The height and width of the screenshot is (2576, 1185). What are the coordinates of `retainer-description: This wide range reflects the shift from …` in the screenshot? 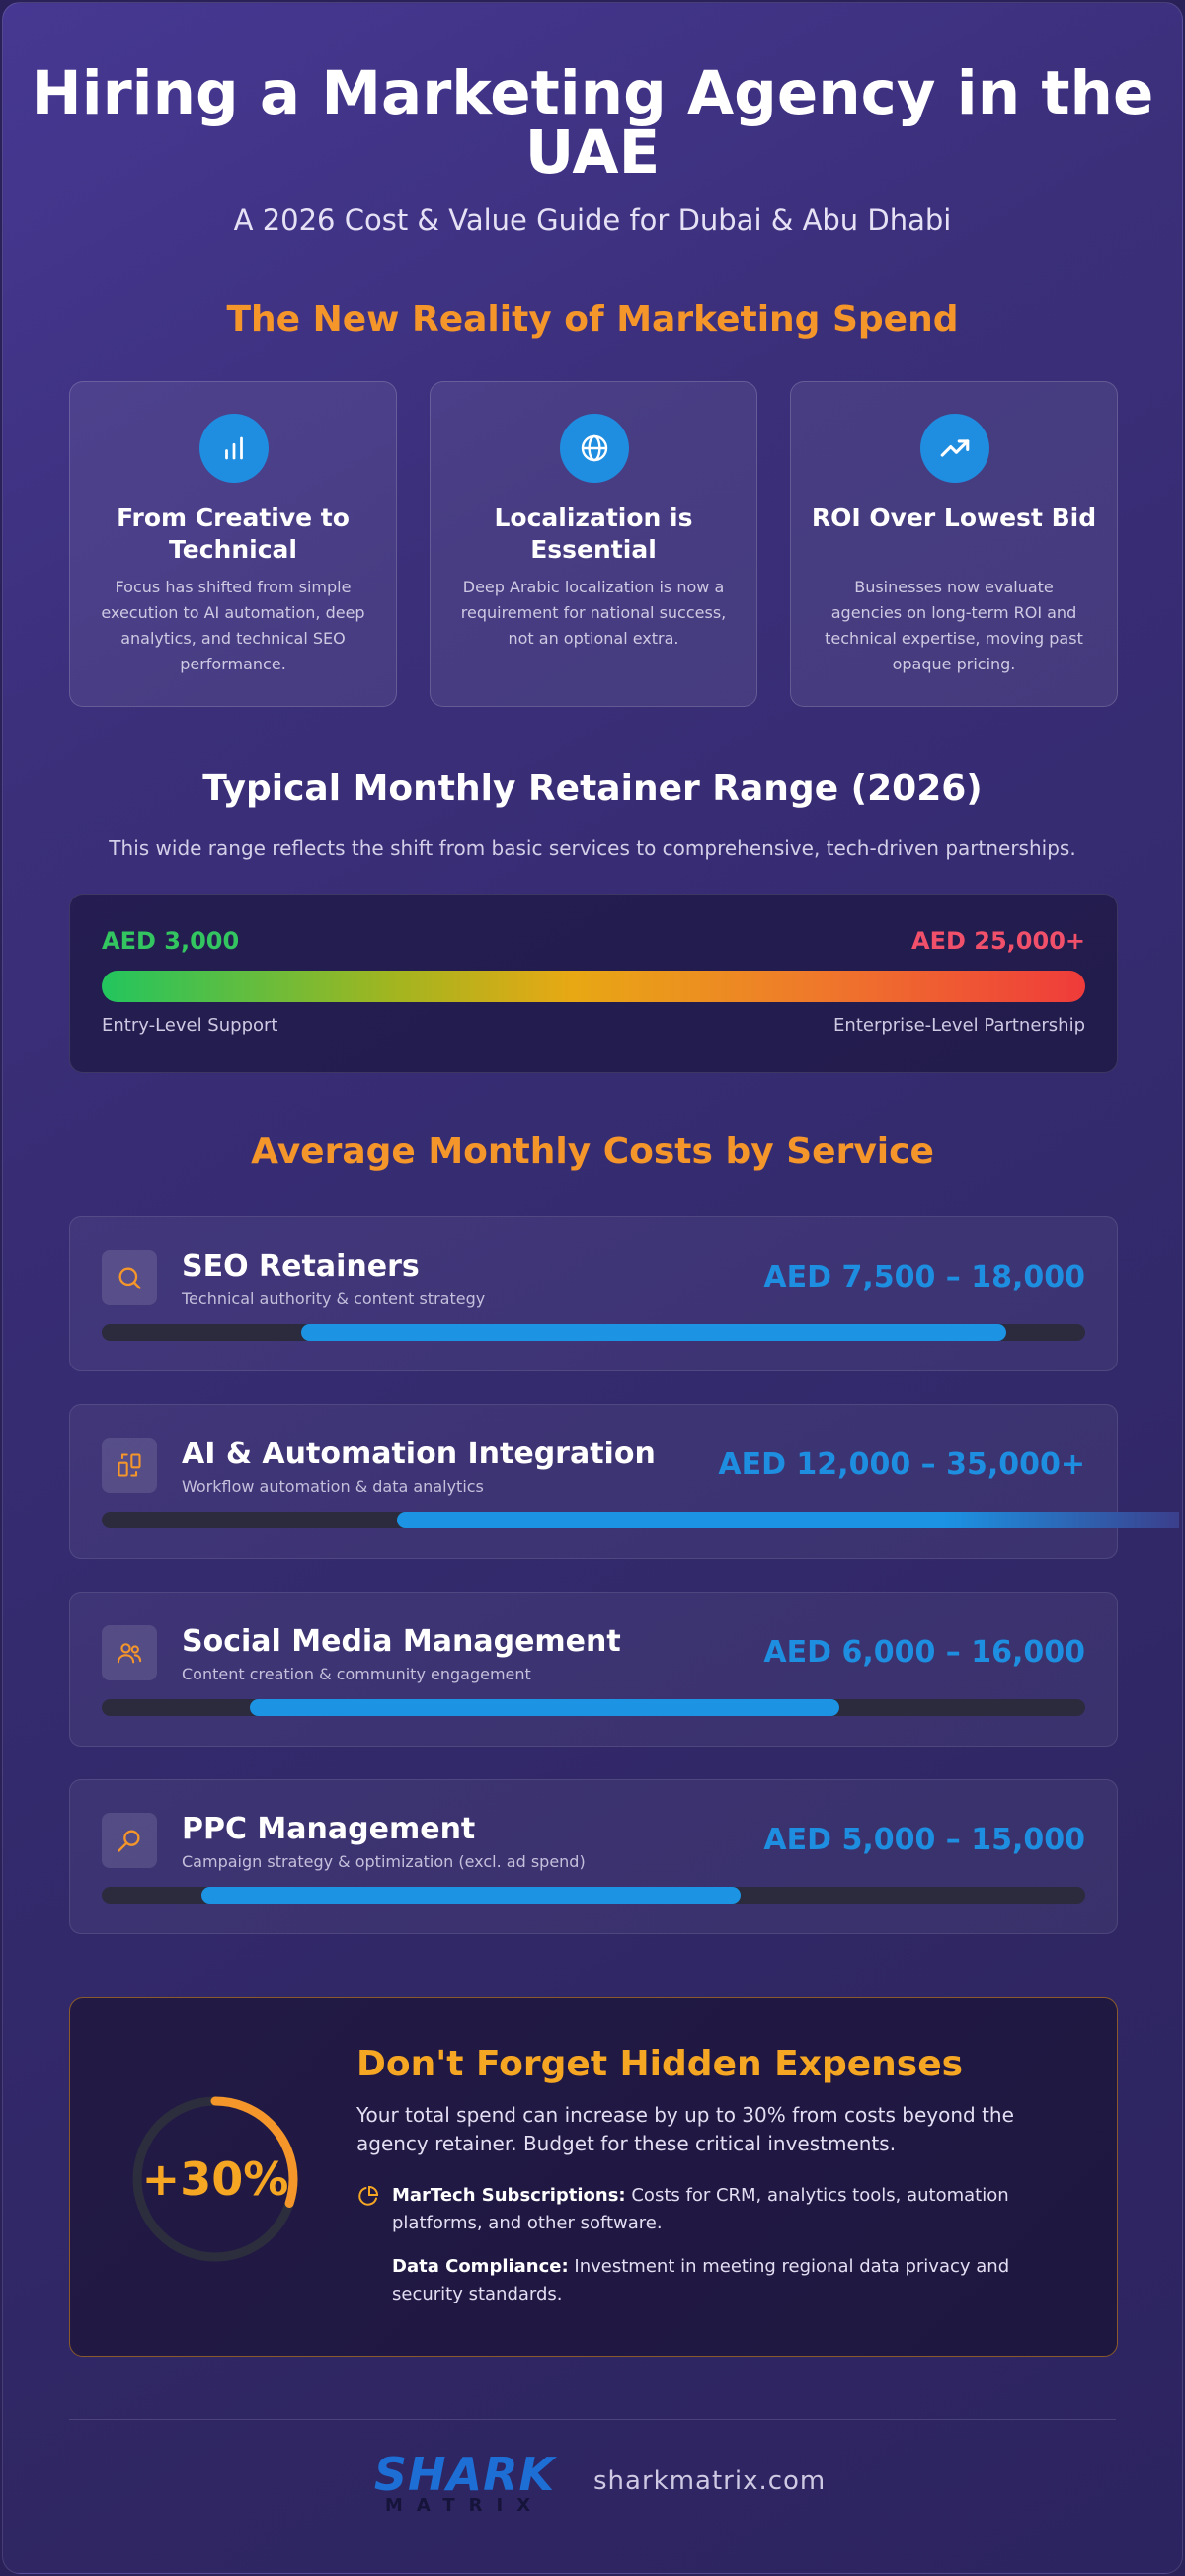 It's located at (592, 848).